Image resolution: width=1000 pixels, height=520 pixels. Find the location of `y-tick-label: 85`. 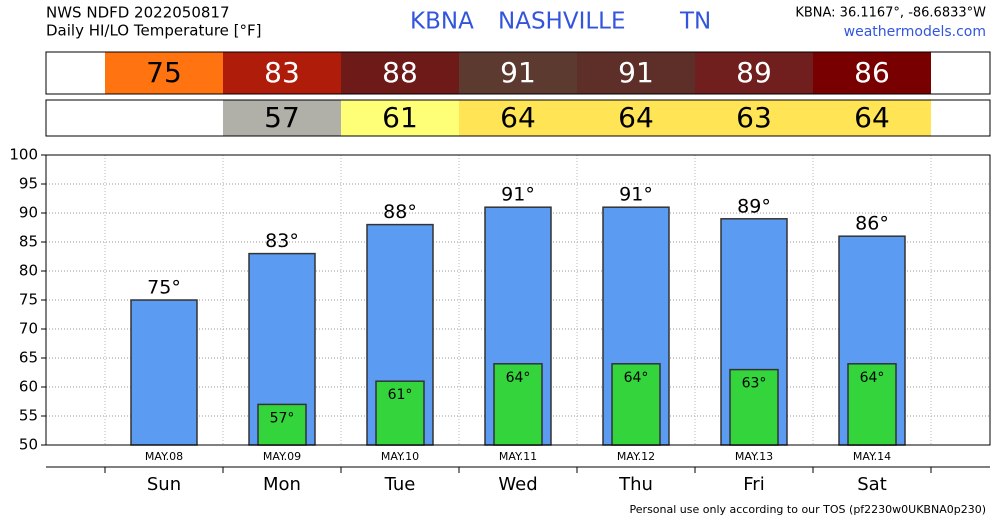

y-tick-label: 85 is located at coordinates (28, 242).